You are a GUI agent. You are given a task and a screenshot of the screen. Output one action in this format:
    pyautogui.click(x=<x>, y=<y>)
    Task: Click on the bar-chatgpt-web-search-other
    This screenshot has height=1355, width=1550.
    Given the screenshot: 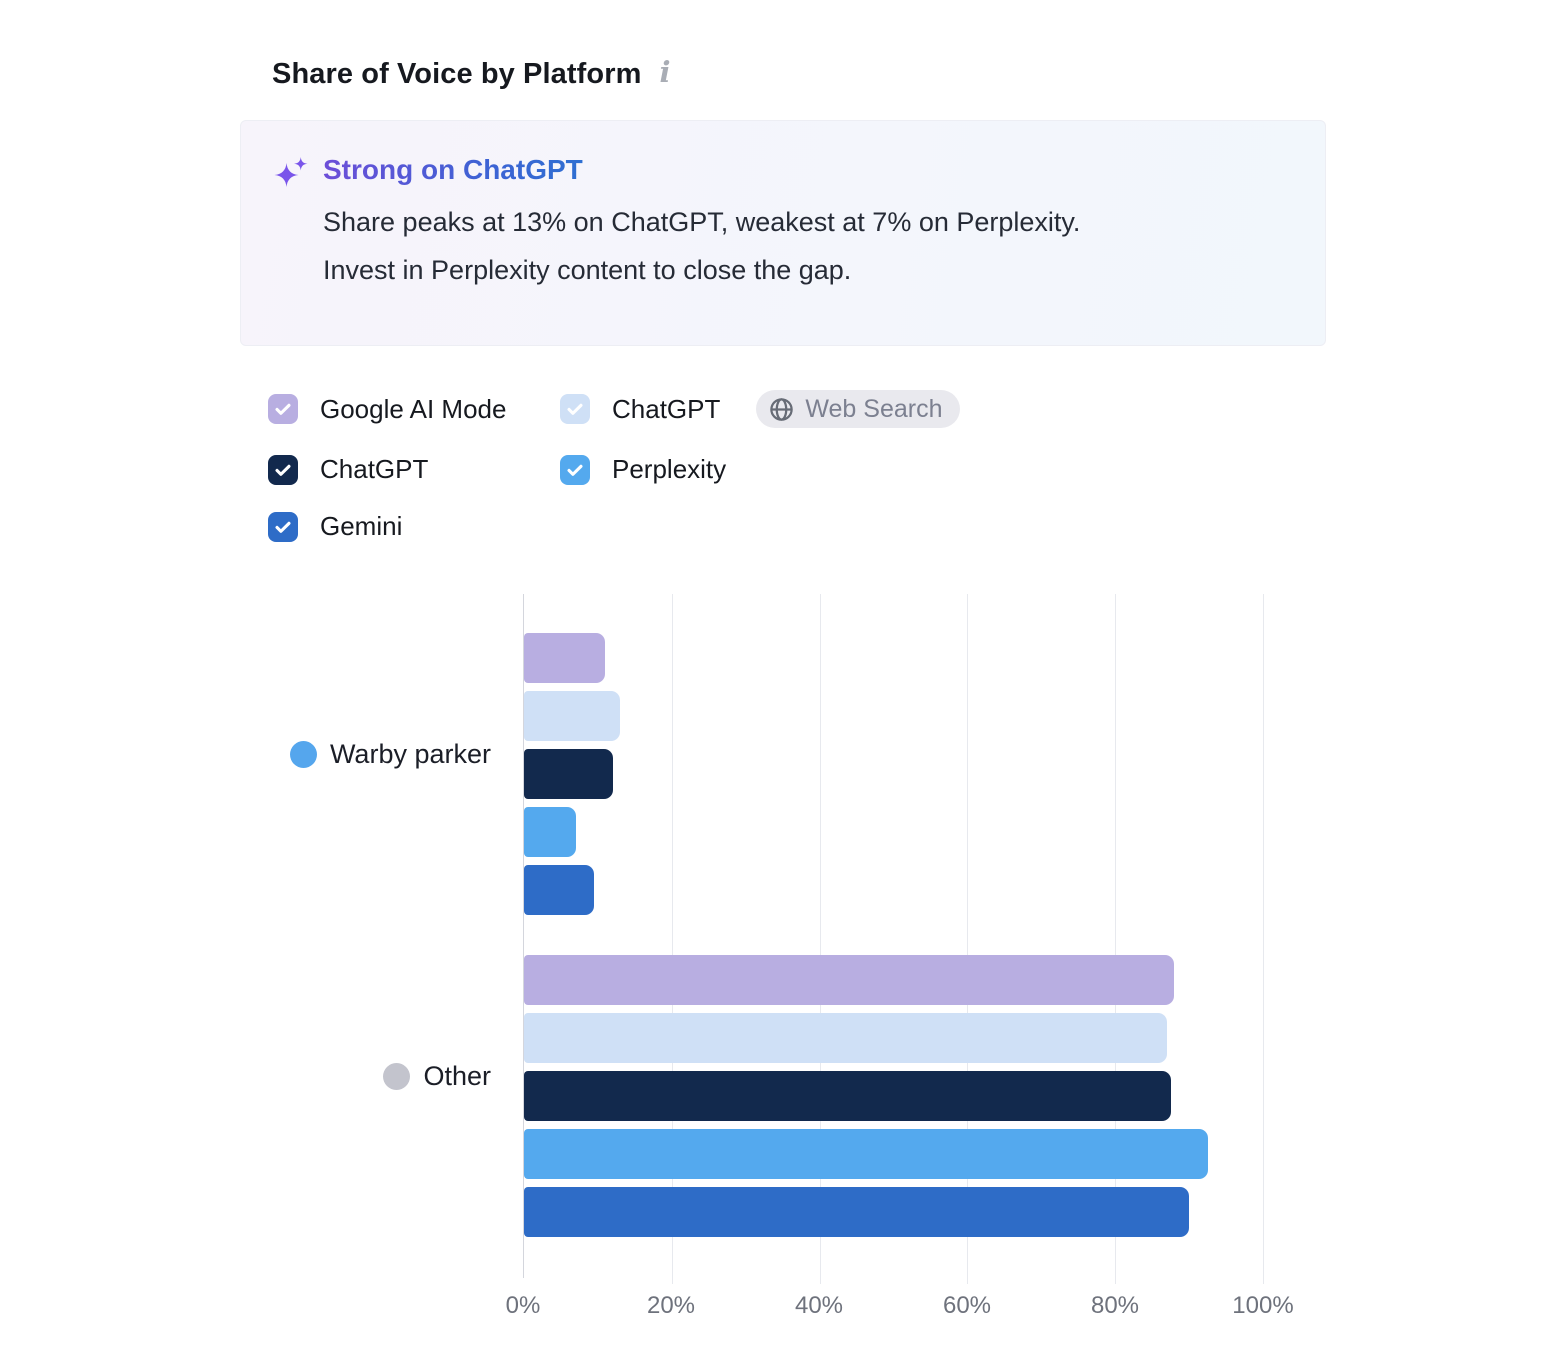 What is the action you would take?
    pyautogui.click(x=845, y=1038)
    